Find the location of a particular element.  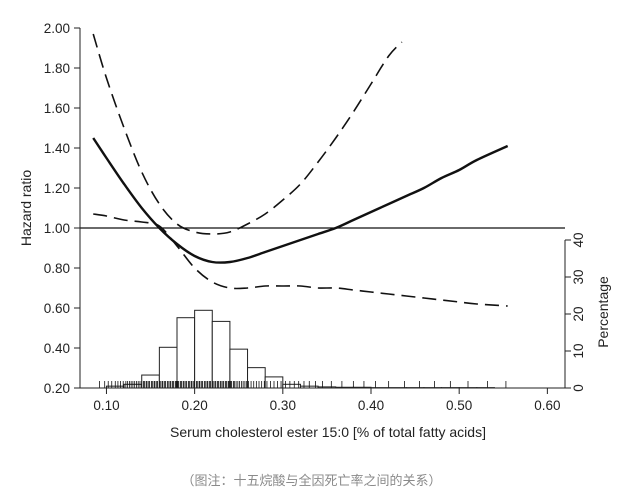

y2-tick-label: 10 is located at coordinates (578, 350).